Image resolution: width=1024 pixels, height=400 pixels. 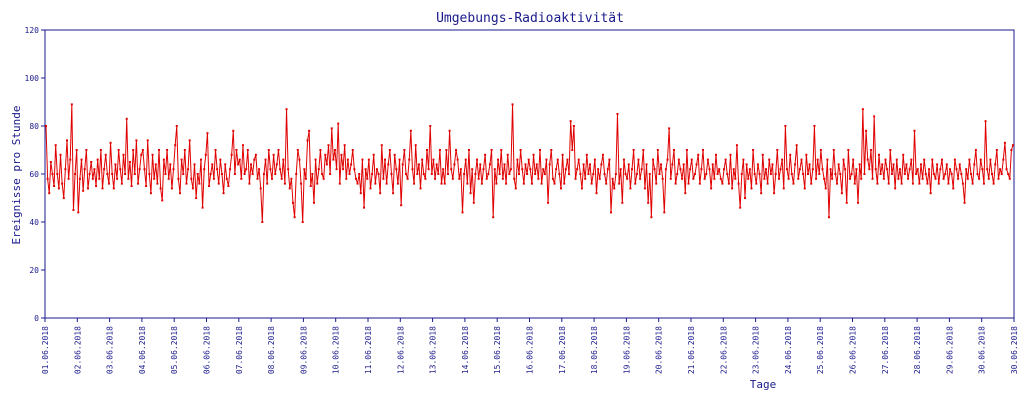 I want to click on x-tick-label: 16.06.2018, so click(x=530, y=350).